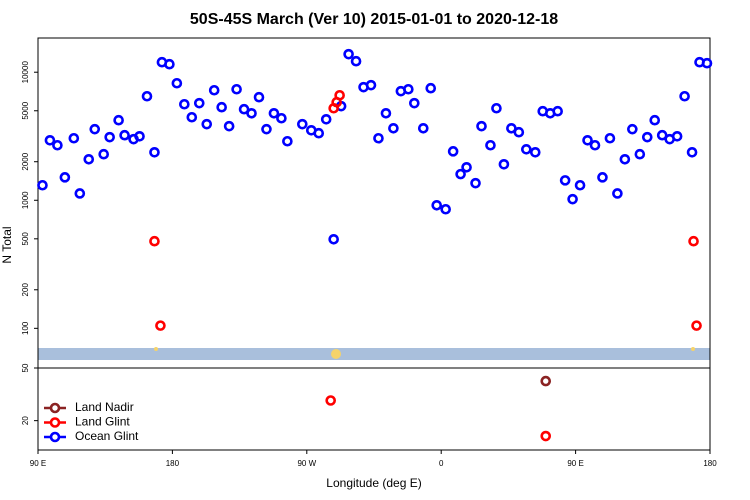 The image size is (750, 500). What do you see at coordinates (25, 161) in the screenshot?
I see `y-tick-label: 2000` at bounding box center [25, 161].